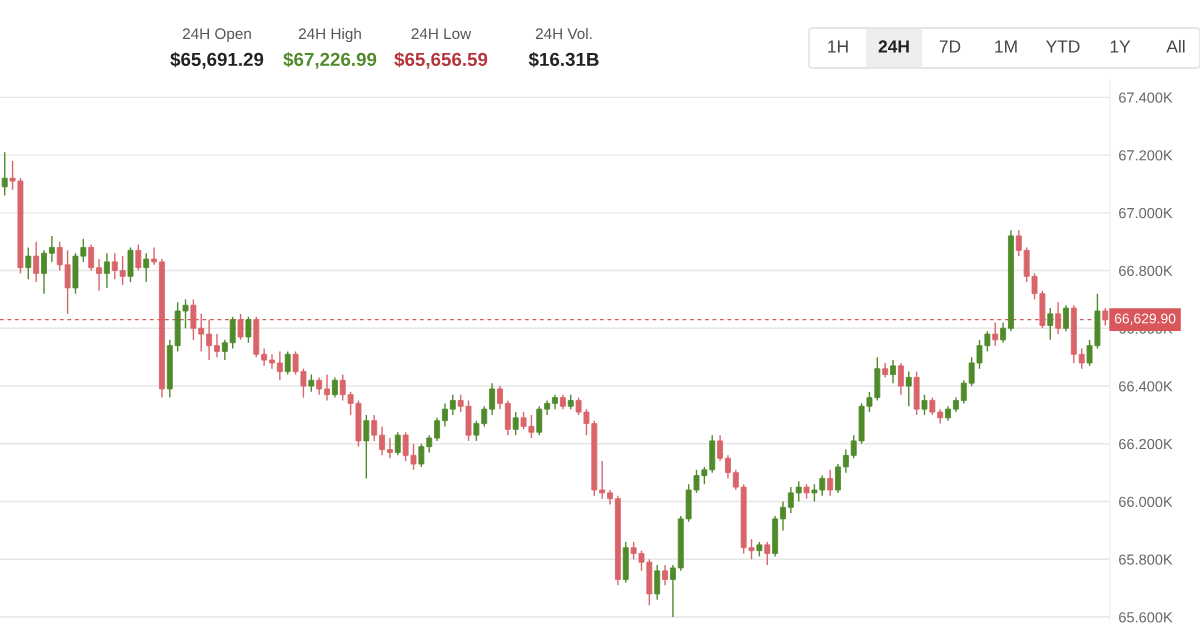  I want to click on text: 24H Vol., so click(563, 33).